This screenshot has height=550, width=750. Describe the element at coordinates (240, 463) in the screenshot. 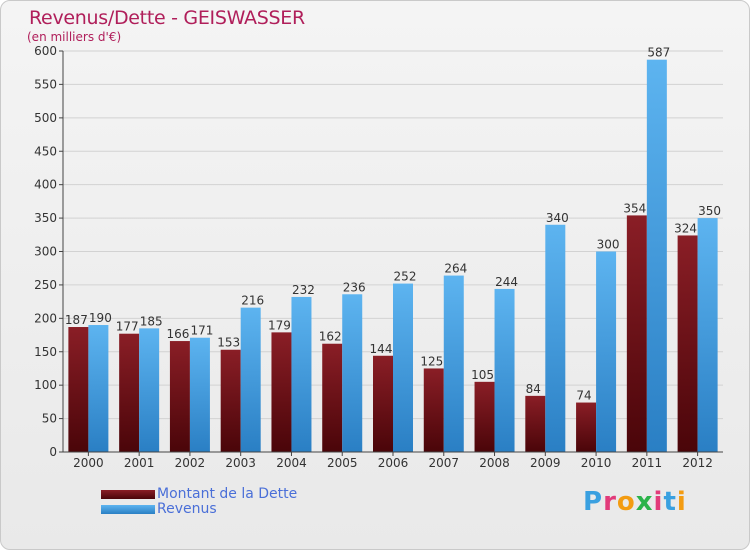

I see `x-tick-label: 2003` at that location.